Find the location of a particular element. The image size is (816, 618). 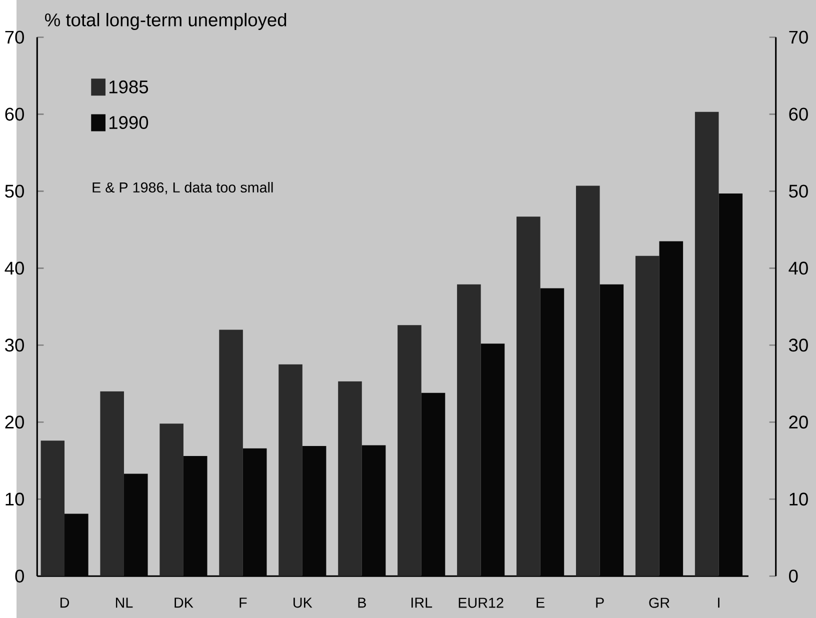

x-tick-label: F is located at coordinates (243, 603).